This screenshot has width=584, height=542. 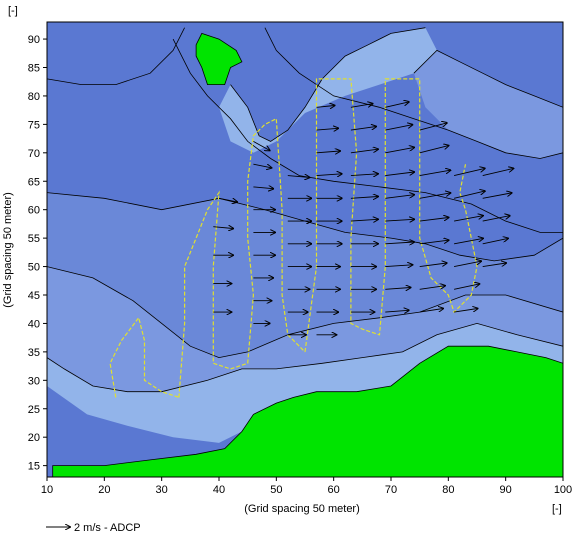 I want to click on y-tick-label: 90, so click(x=34, y=40).